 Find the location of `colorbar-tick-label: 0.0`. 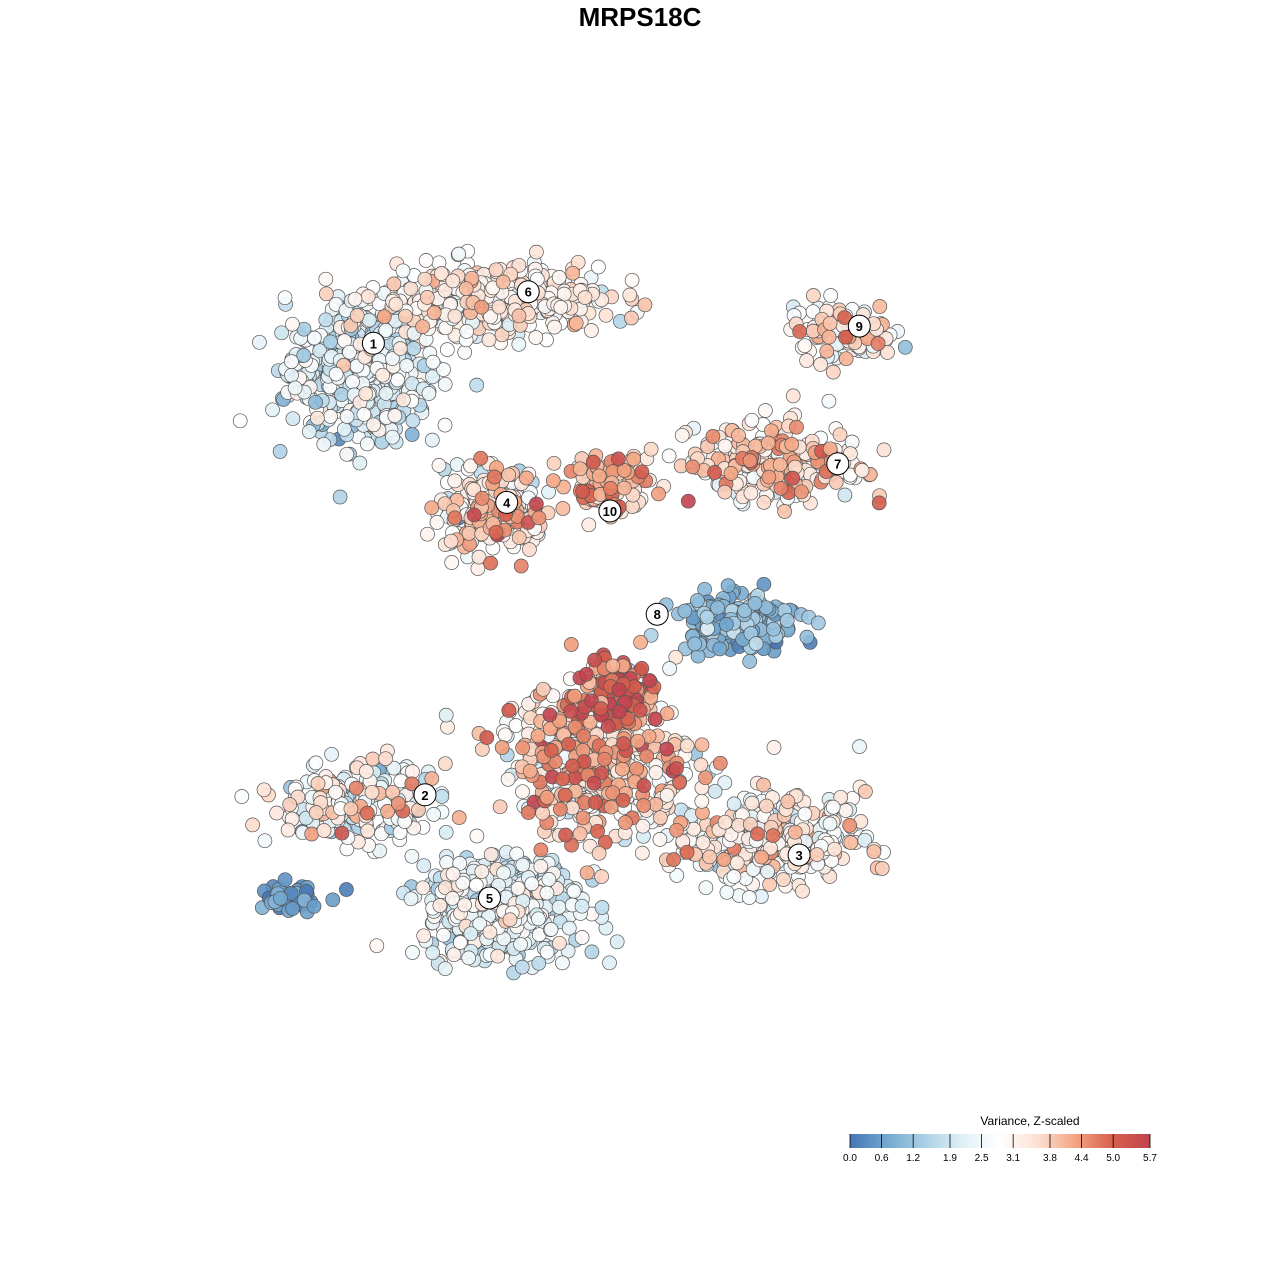

colorbar-tick-label: 0.0 is located at coordinates (850, 1158).